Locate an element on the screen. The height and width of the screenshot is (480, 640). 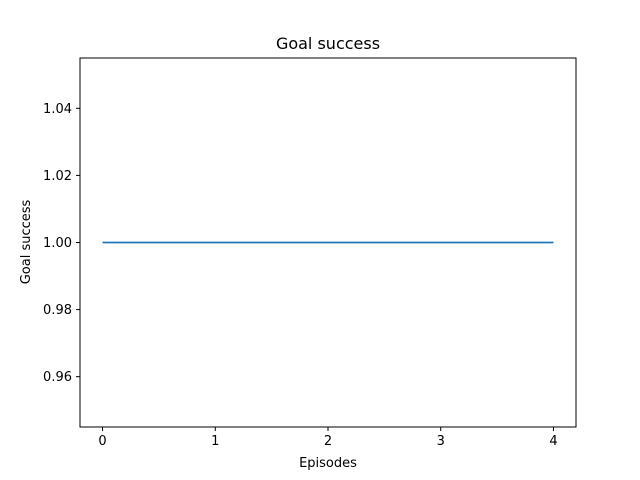
x-axis-label: Episodes is located at coordinates (328, 463).